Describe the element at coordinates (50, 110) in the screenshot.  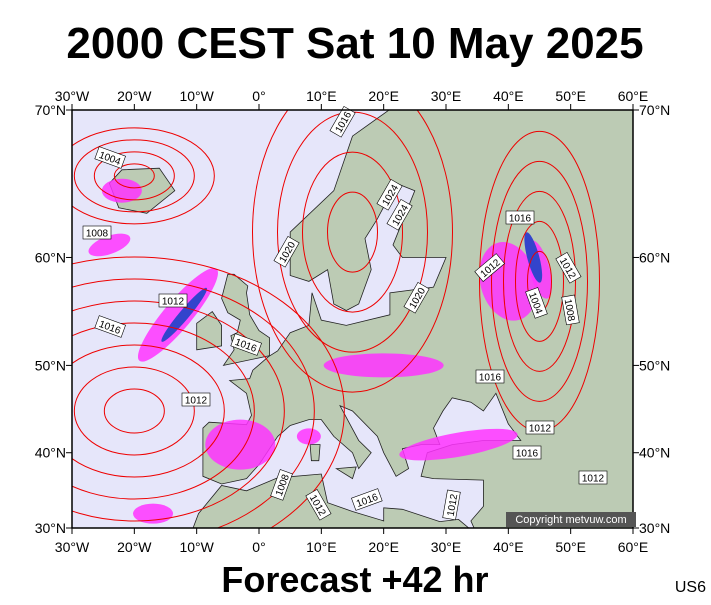
I see `lat-label-left: 70°N` at that location.